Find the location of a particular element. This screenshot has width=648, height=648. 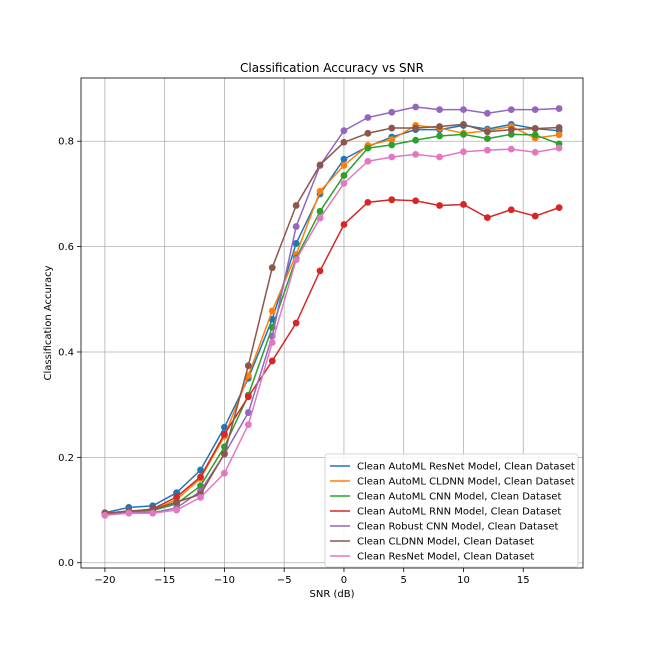

chart-title: Classification Accuracy vs SNR is located at coordinates (332, 68).